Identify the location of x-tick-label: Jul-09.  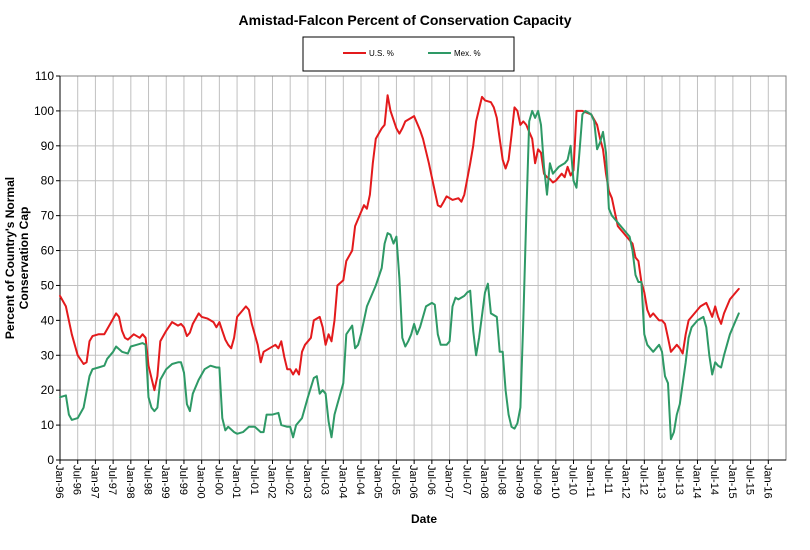
(537, 480).